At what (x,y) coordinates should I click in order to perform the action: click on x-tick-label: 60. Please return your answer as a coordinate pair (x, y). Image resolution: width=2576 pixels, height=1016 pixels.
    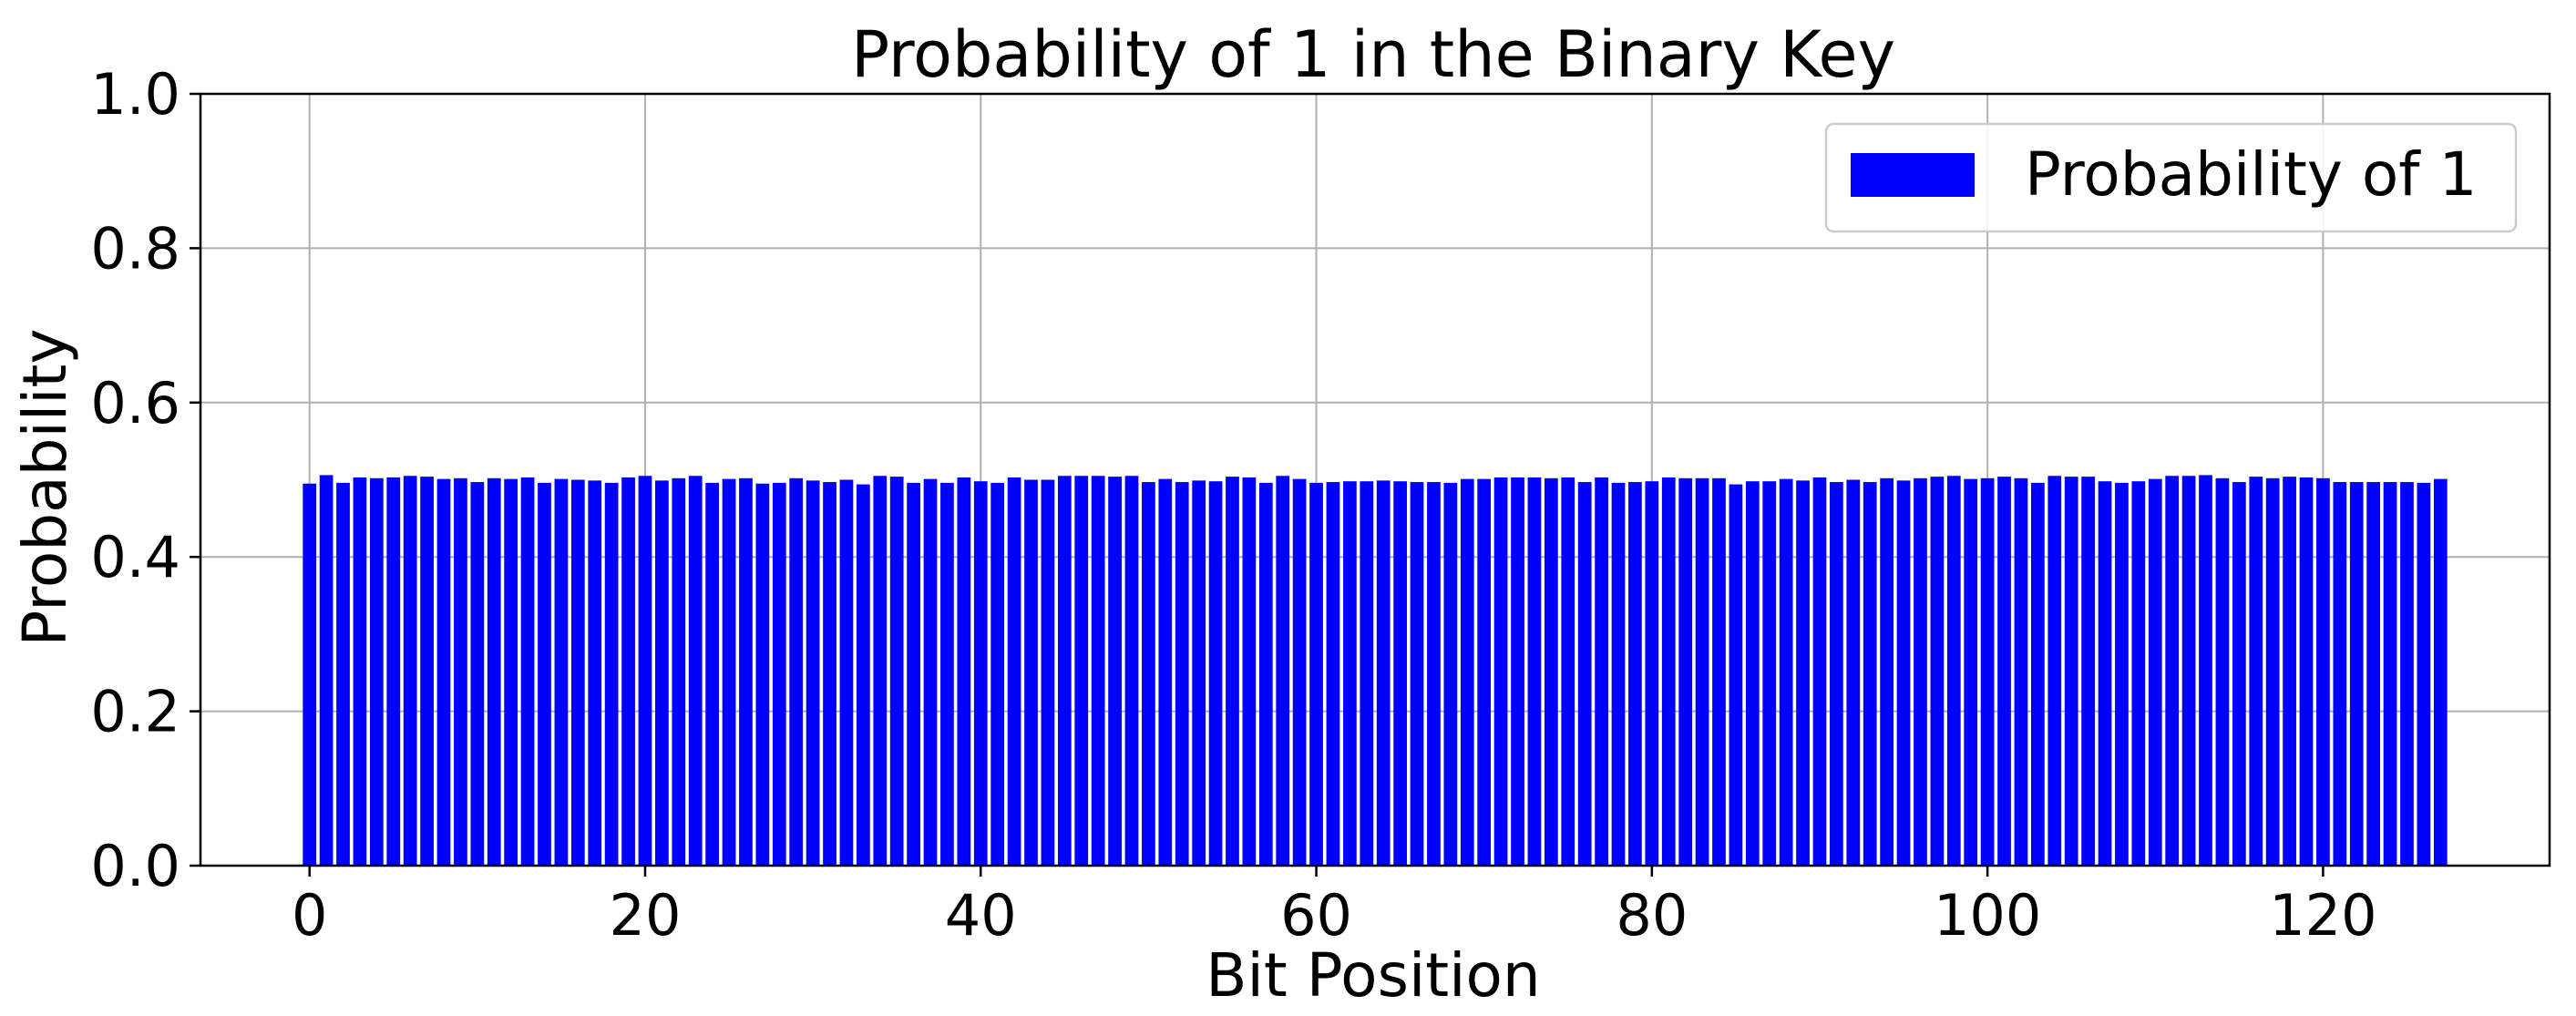
    Looking at the image, I should click on (1316, 915).